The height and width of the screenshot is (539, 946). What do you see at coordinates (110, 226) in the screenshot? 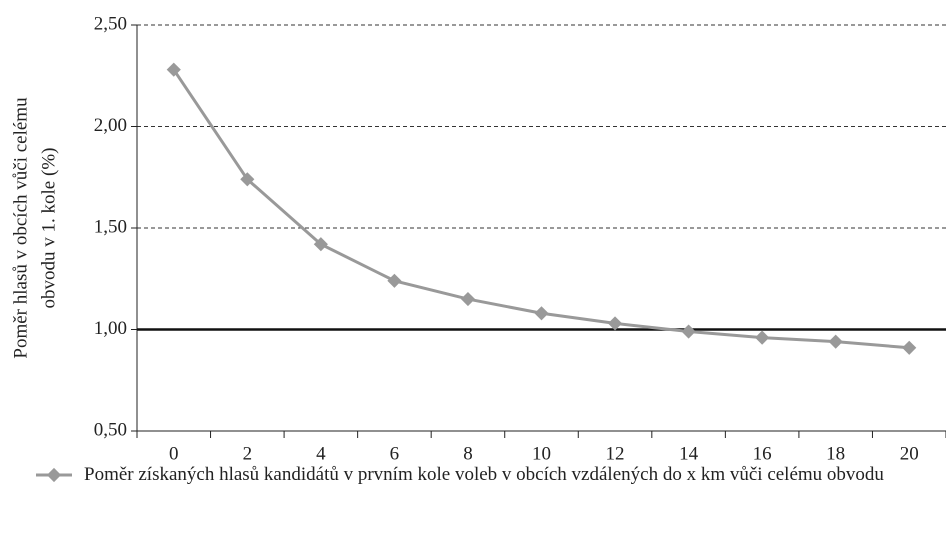
I see `y-tick-label: 1,50` at bounding box center [110, 226].